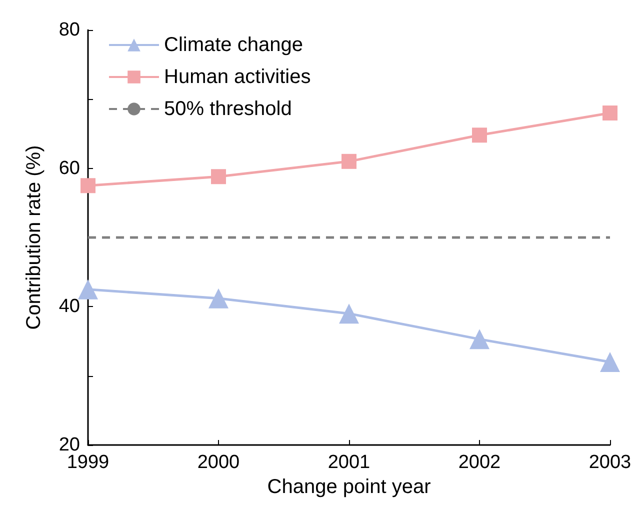 The image size is (643, 519). Describe the element at coordinates (69, 168) in the screenshot. I see `y-tick-label: 60` at that location.